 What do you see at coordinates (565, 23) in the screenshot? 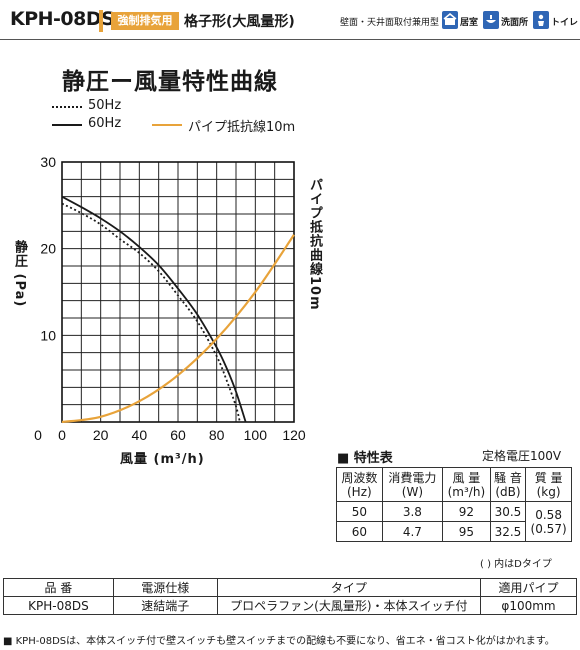
I see `room-label-toilet: トイレ` at bounding box center [565, 23].